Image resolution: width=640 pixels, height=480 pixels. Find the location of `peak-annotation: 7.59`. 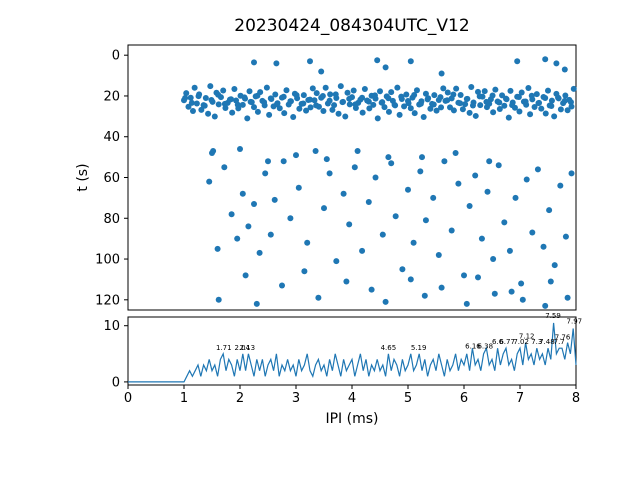

peak-annotation: 7.59 is located at coordinates (553, 316).